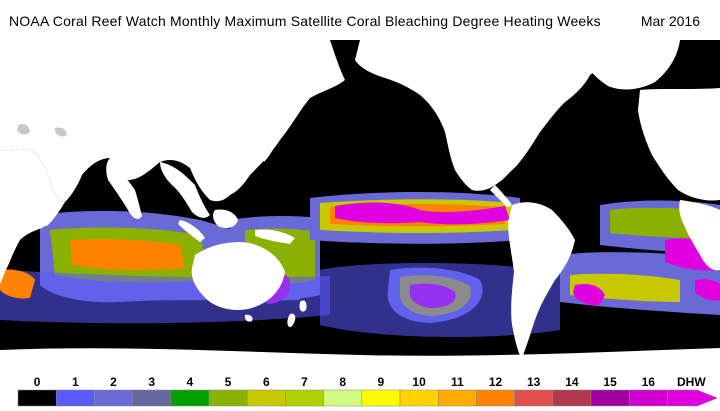 This screenshot has width=720, height=411. I want to click on legend-unit-label: DHW, so click(691, 382).